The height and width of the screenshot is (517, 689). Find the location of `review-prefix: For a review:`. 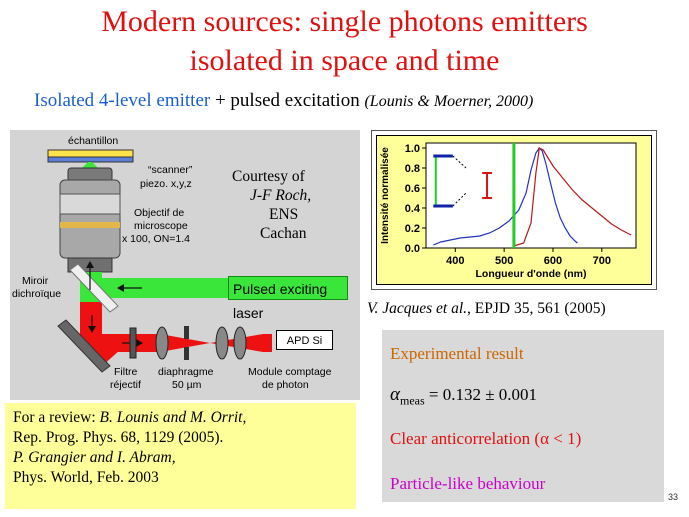

review-prefix: For a review: is located at coordinates (56, 417).